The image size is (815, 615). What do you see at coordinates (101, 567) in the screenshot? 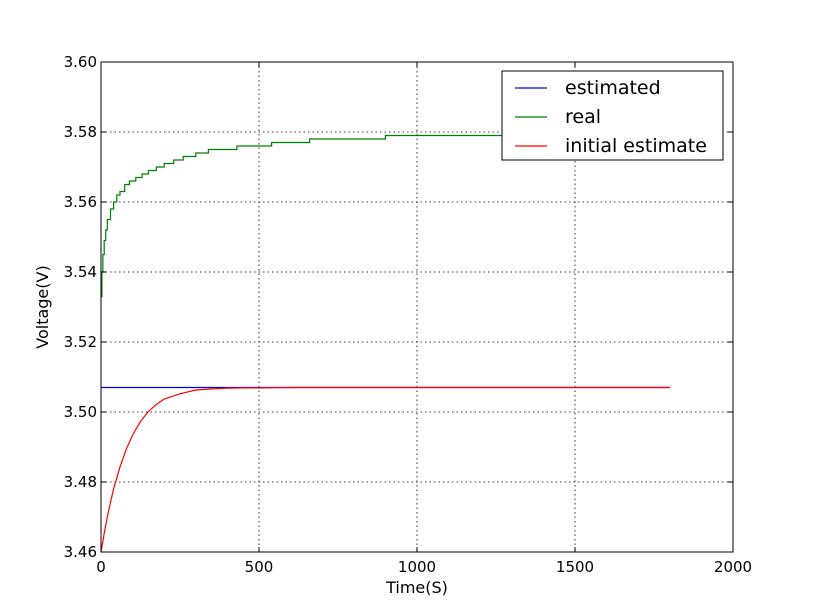
I see `x-tick-label: 0` at bounding box center [101, 567].